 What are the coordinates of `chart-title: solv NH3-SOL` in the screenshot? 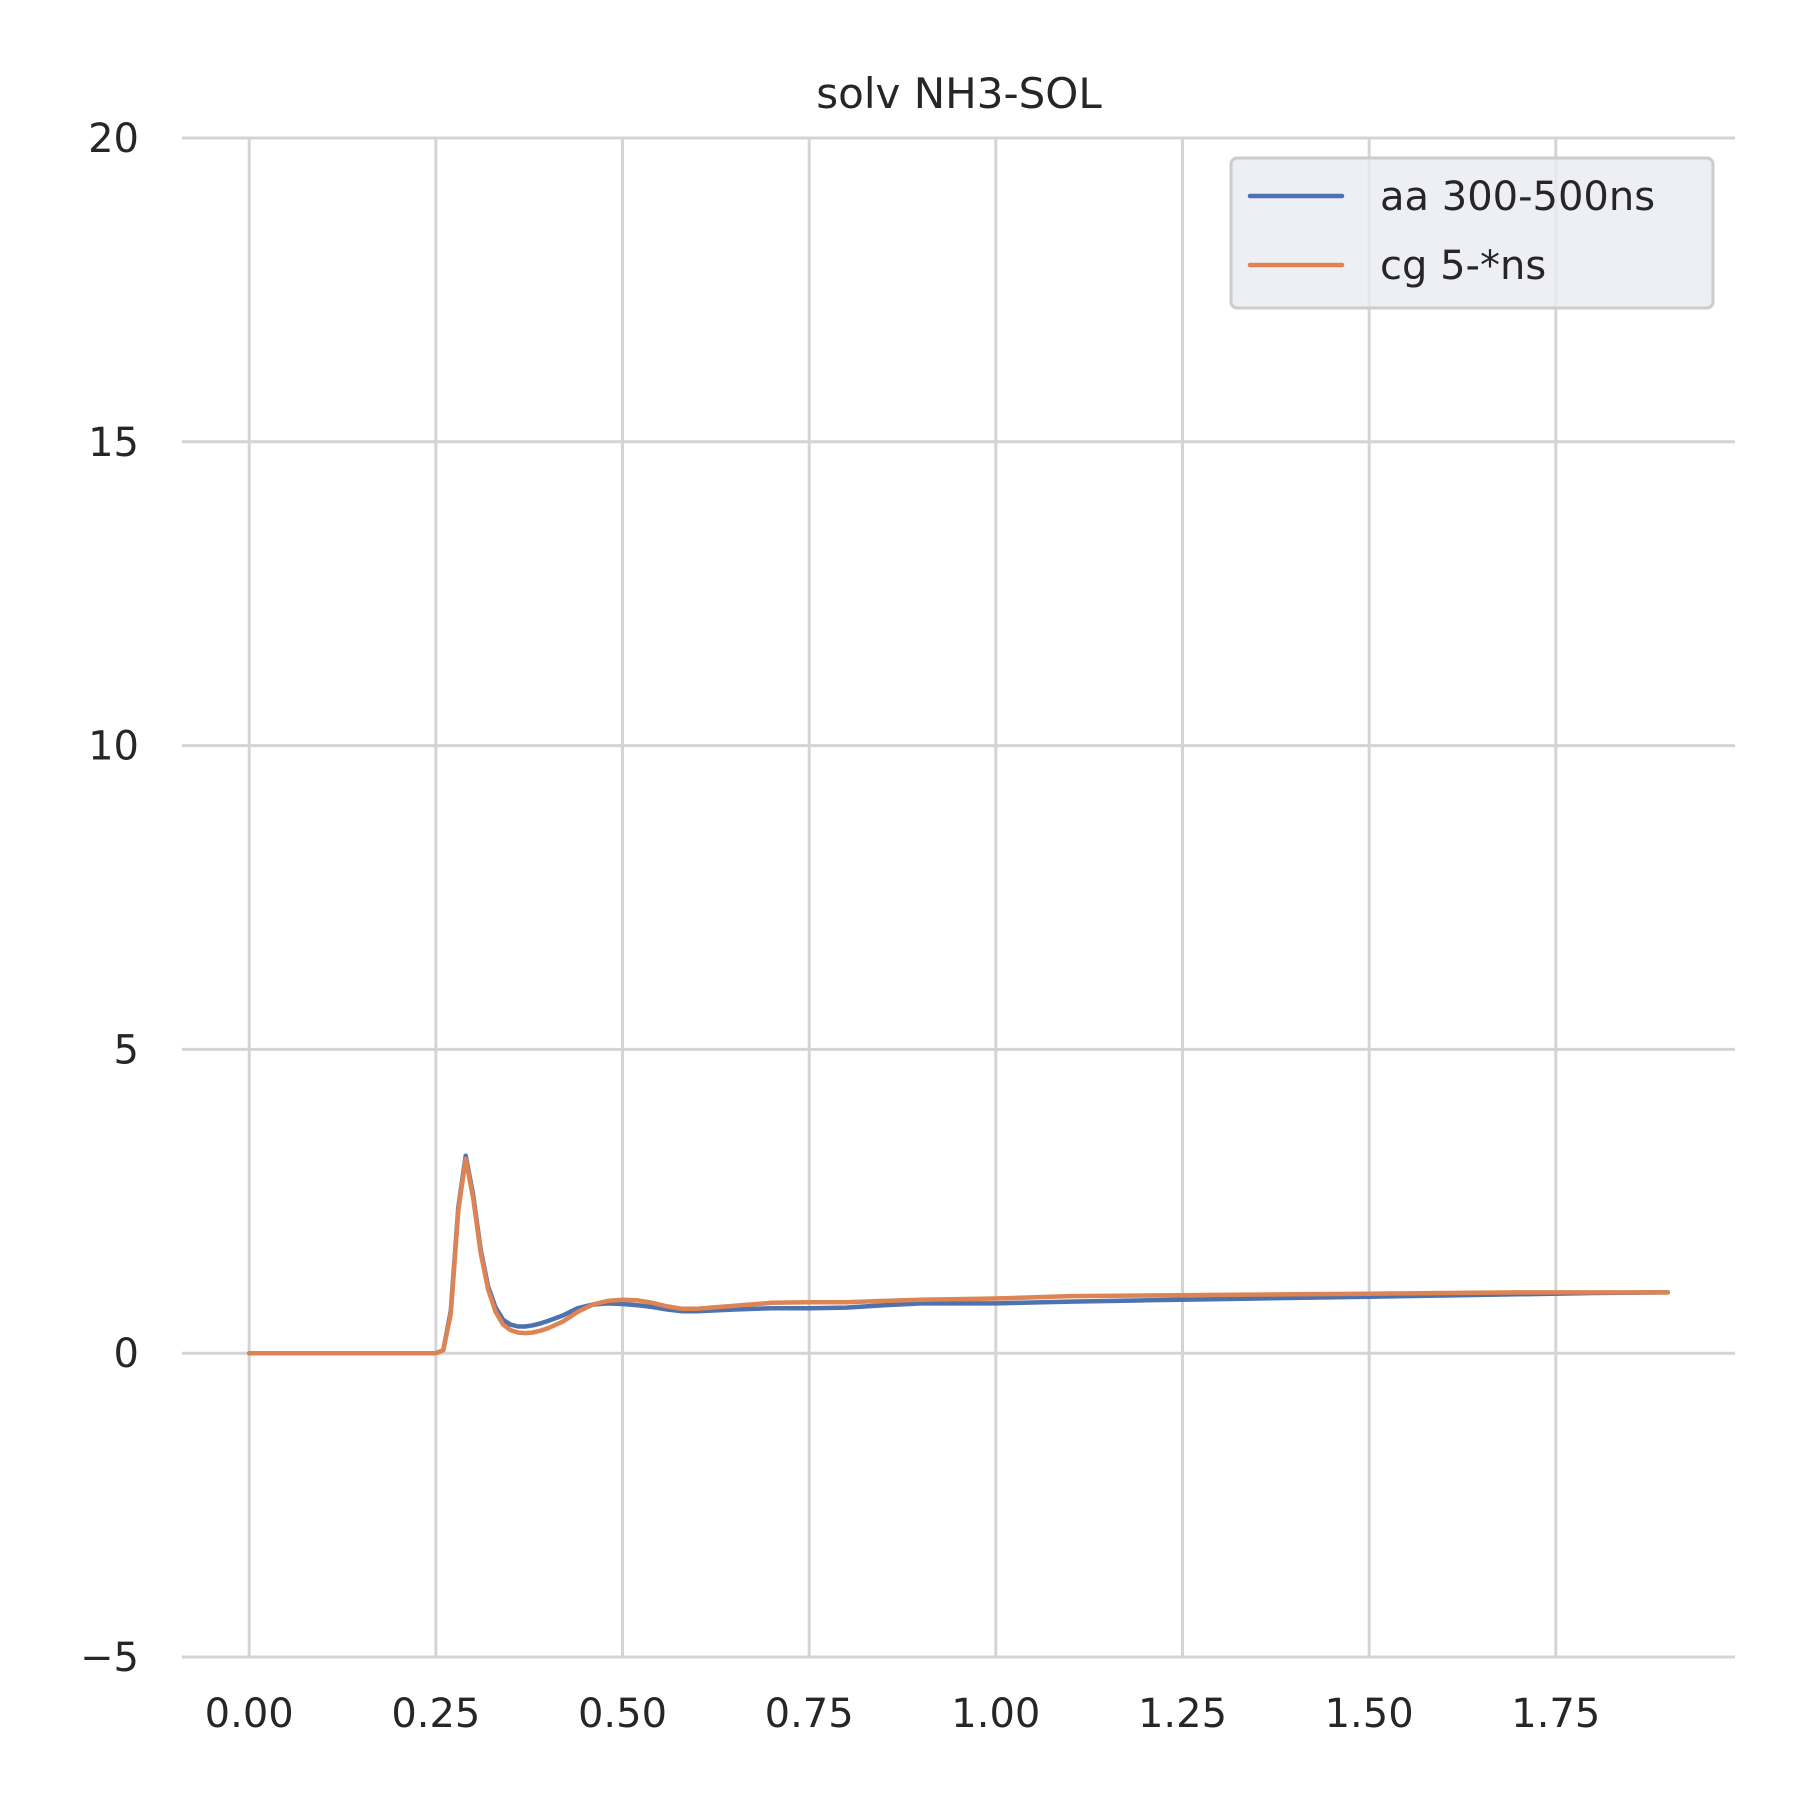 It's located at (959, 93).